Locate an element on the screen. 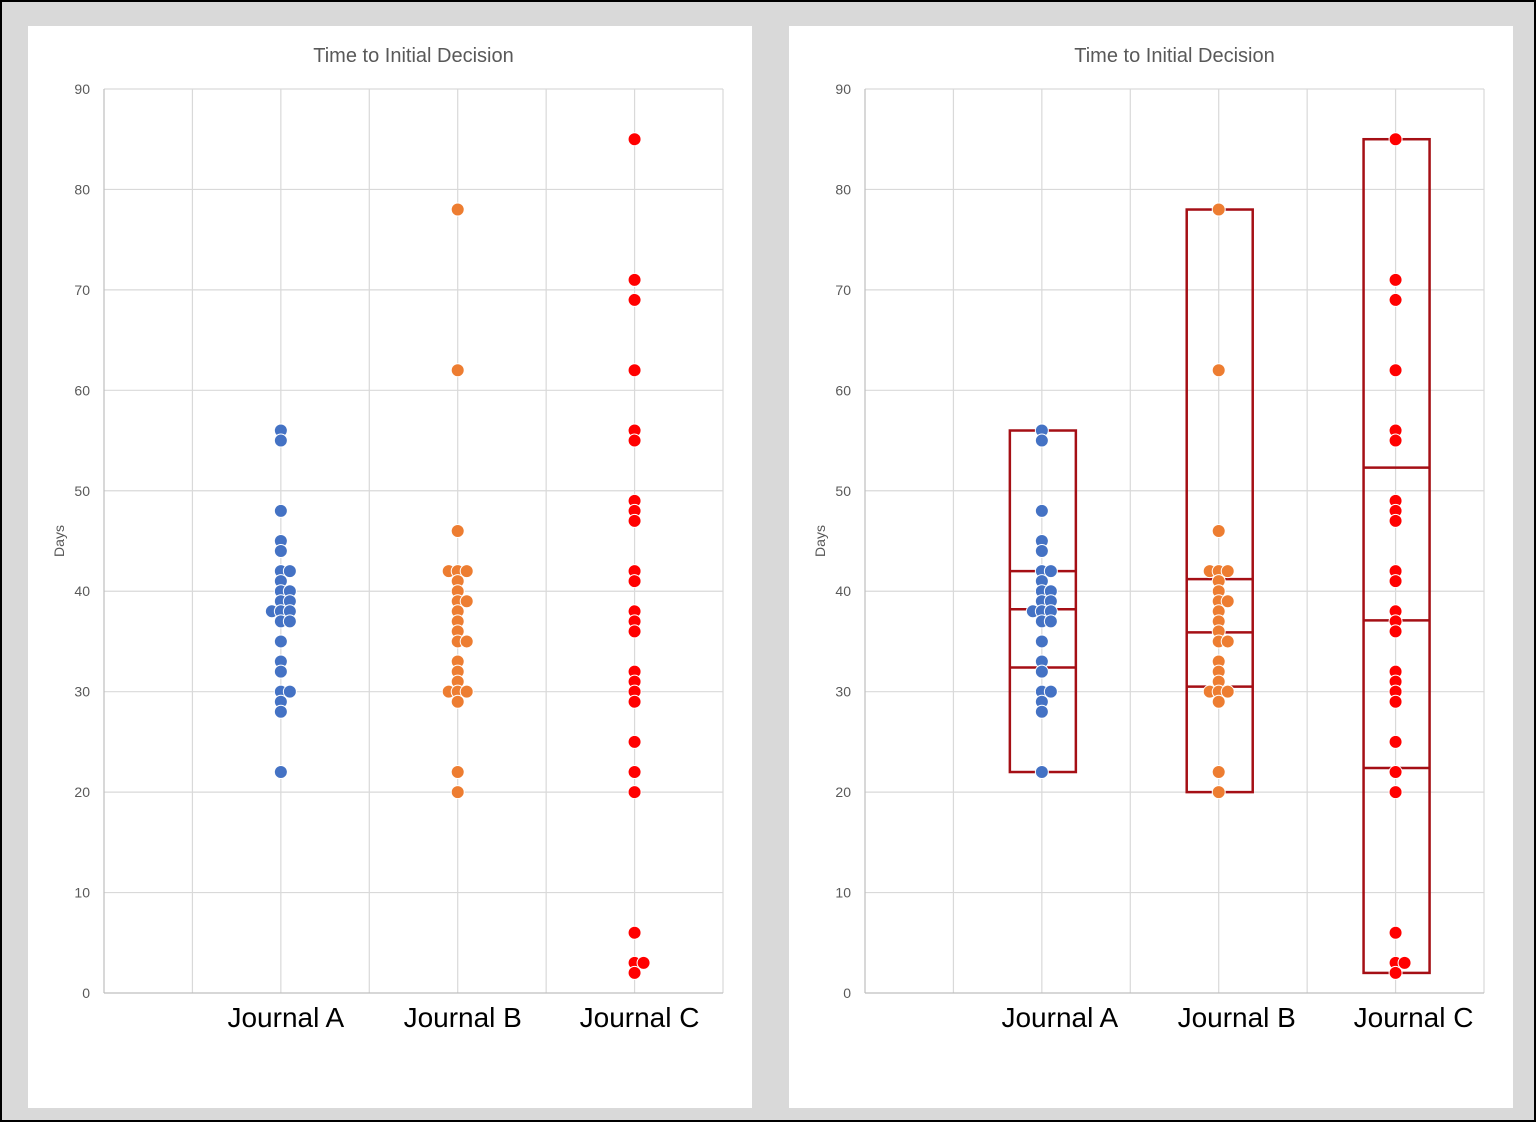 This screenshot has width=1536, height=1122. y-tick-label: 20 is located at coordinates (82, 792).